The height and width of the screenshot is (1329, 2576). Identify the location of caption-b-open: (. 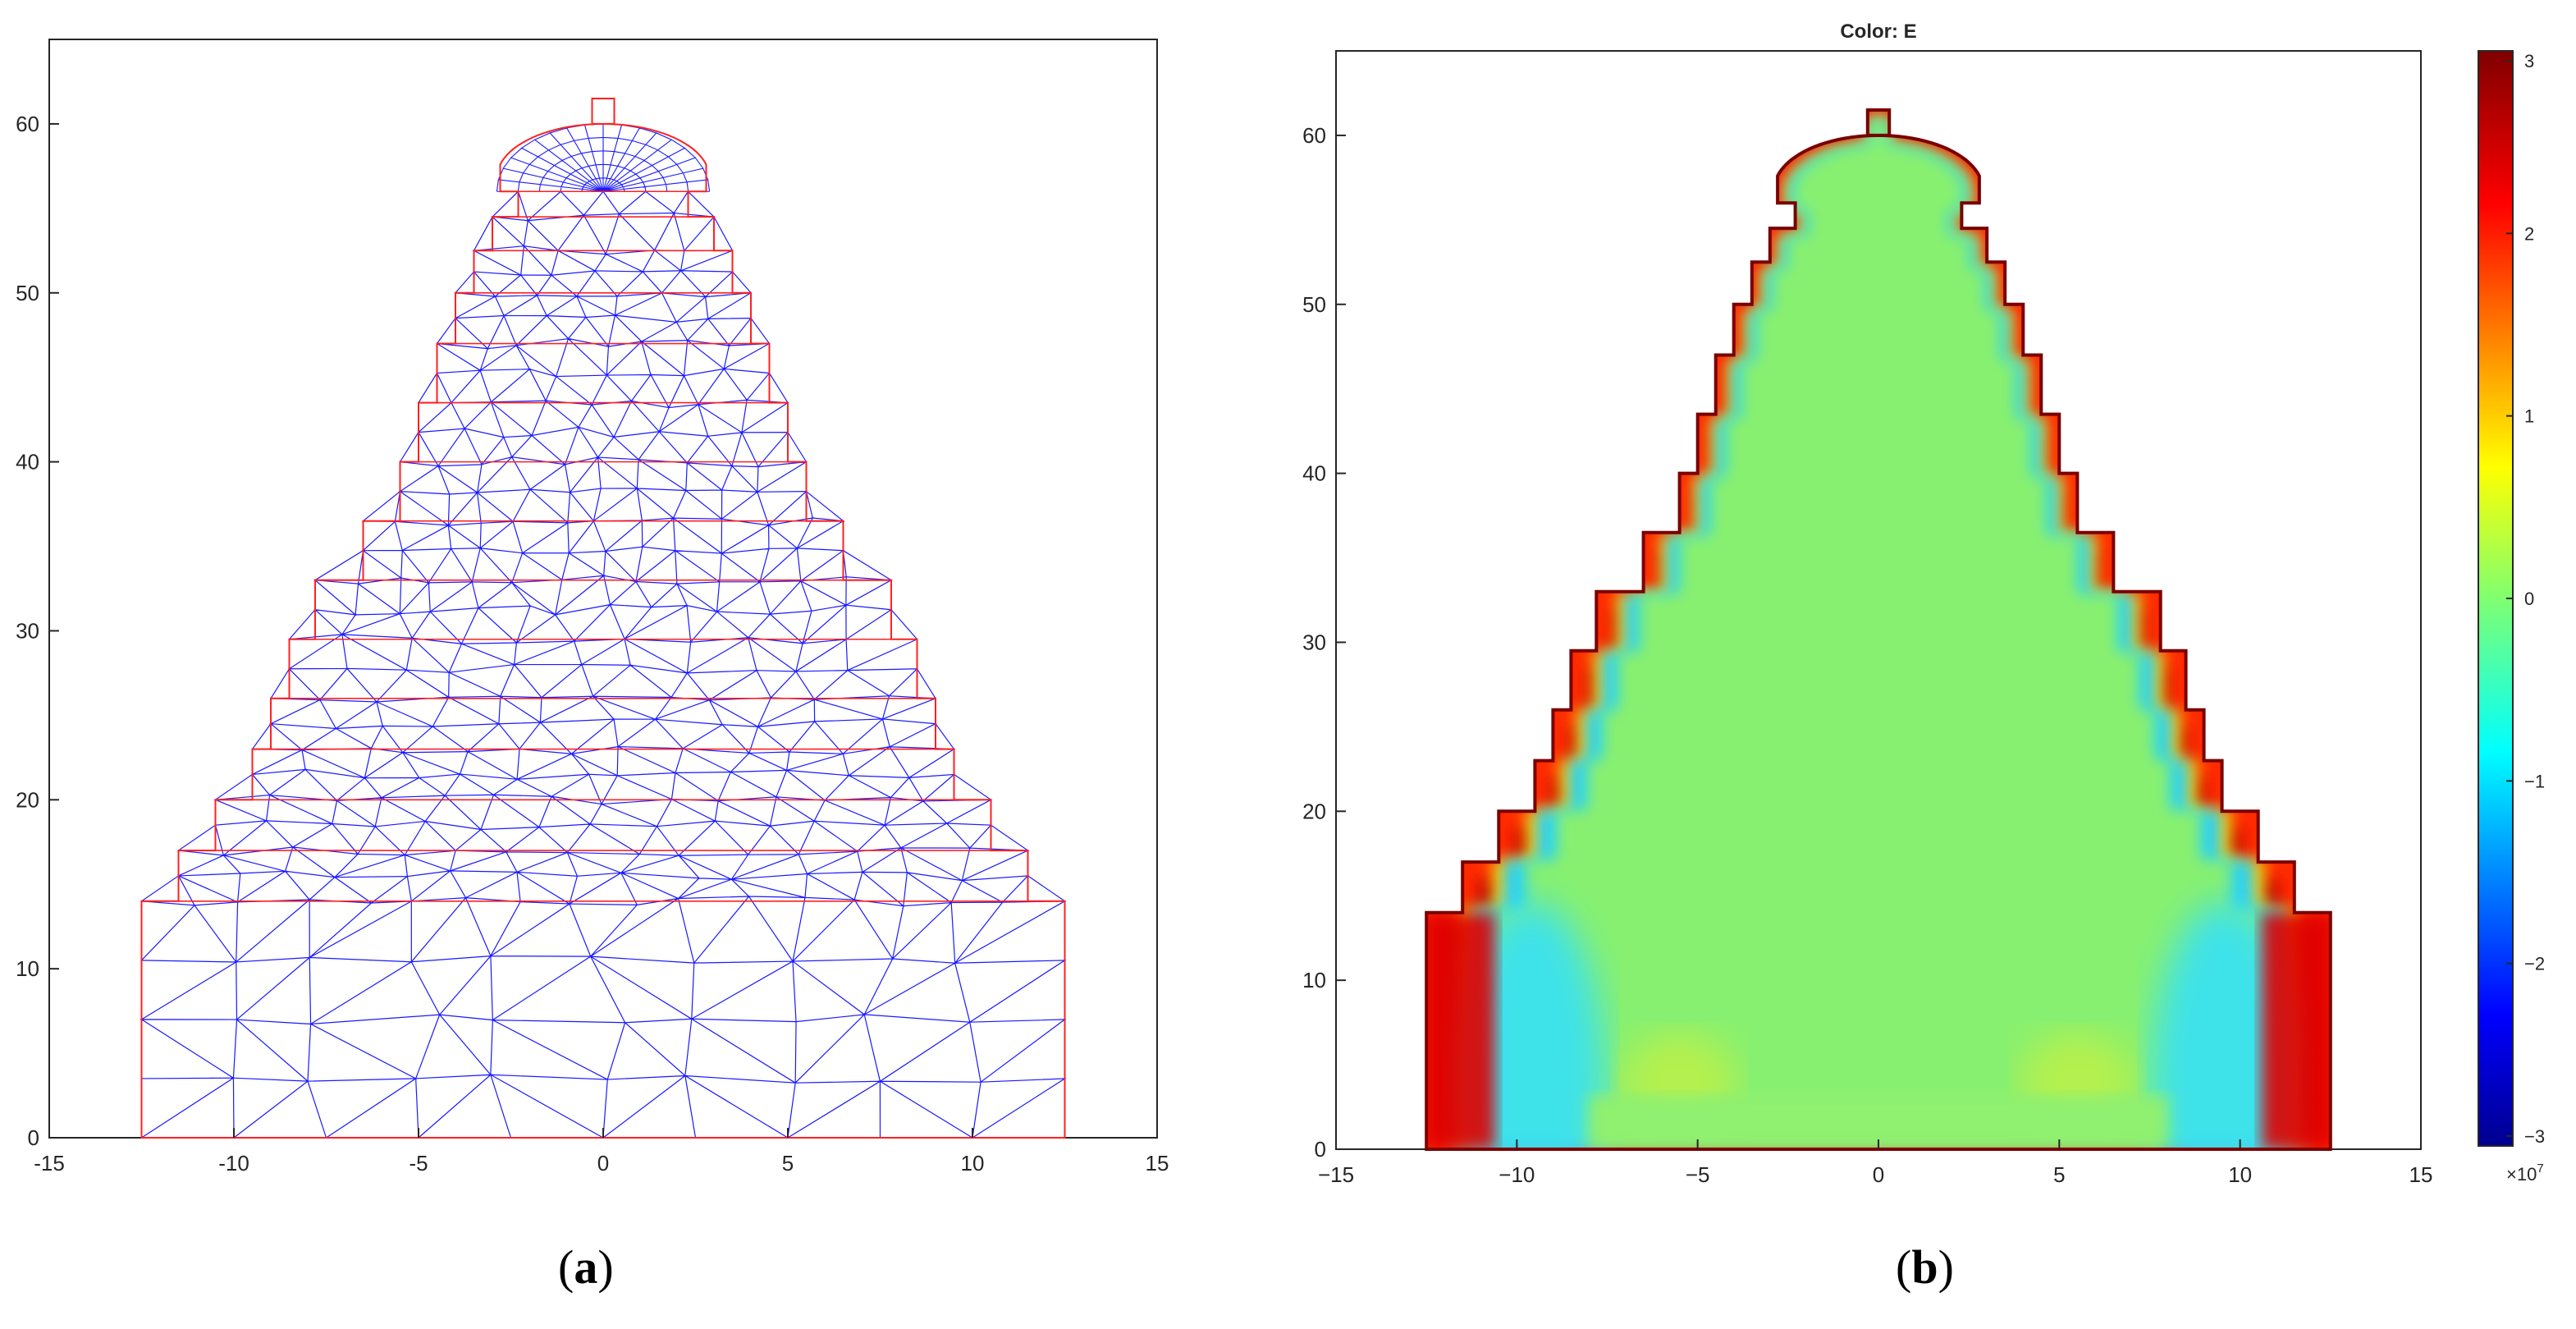
(1904, 1267).